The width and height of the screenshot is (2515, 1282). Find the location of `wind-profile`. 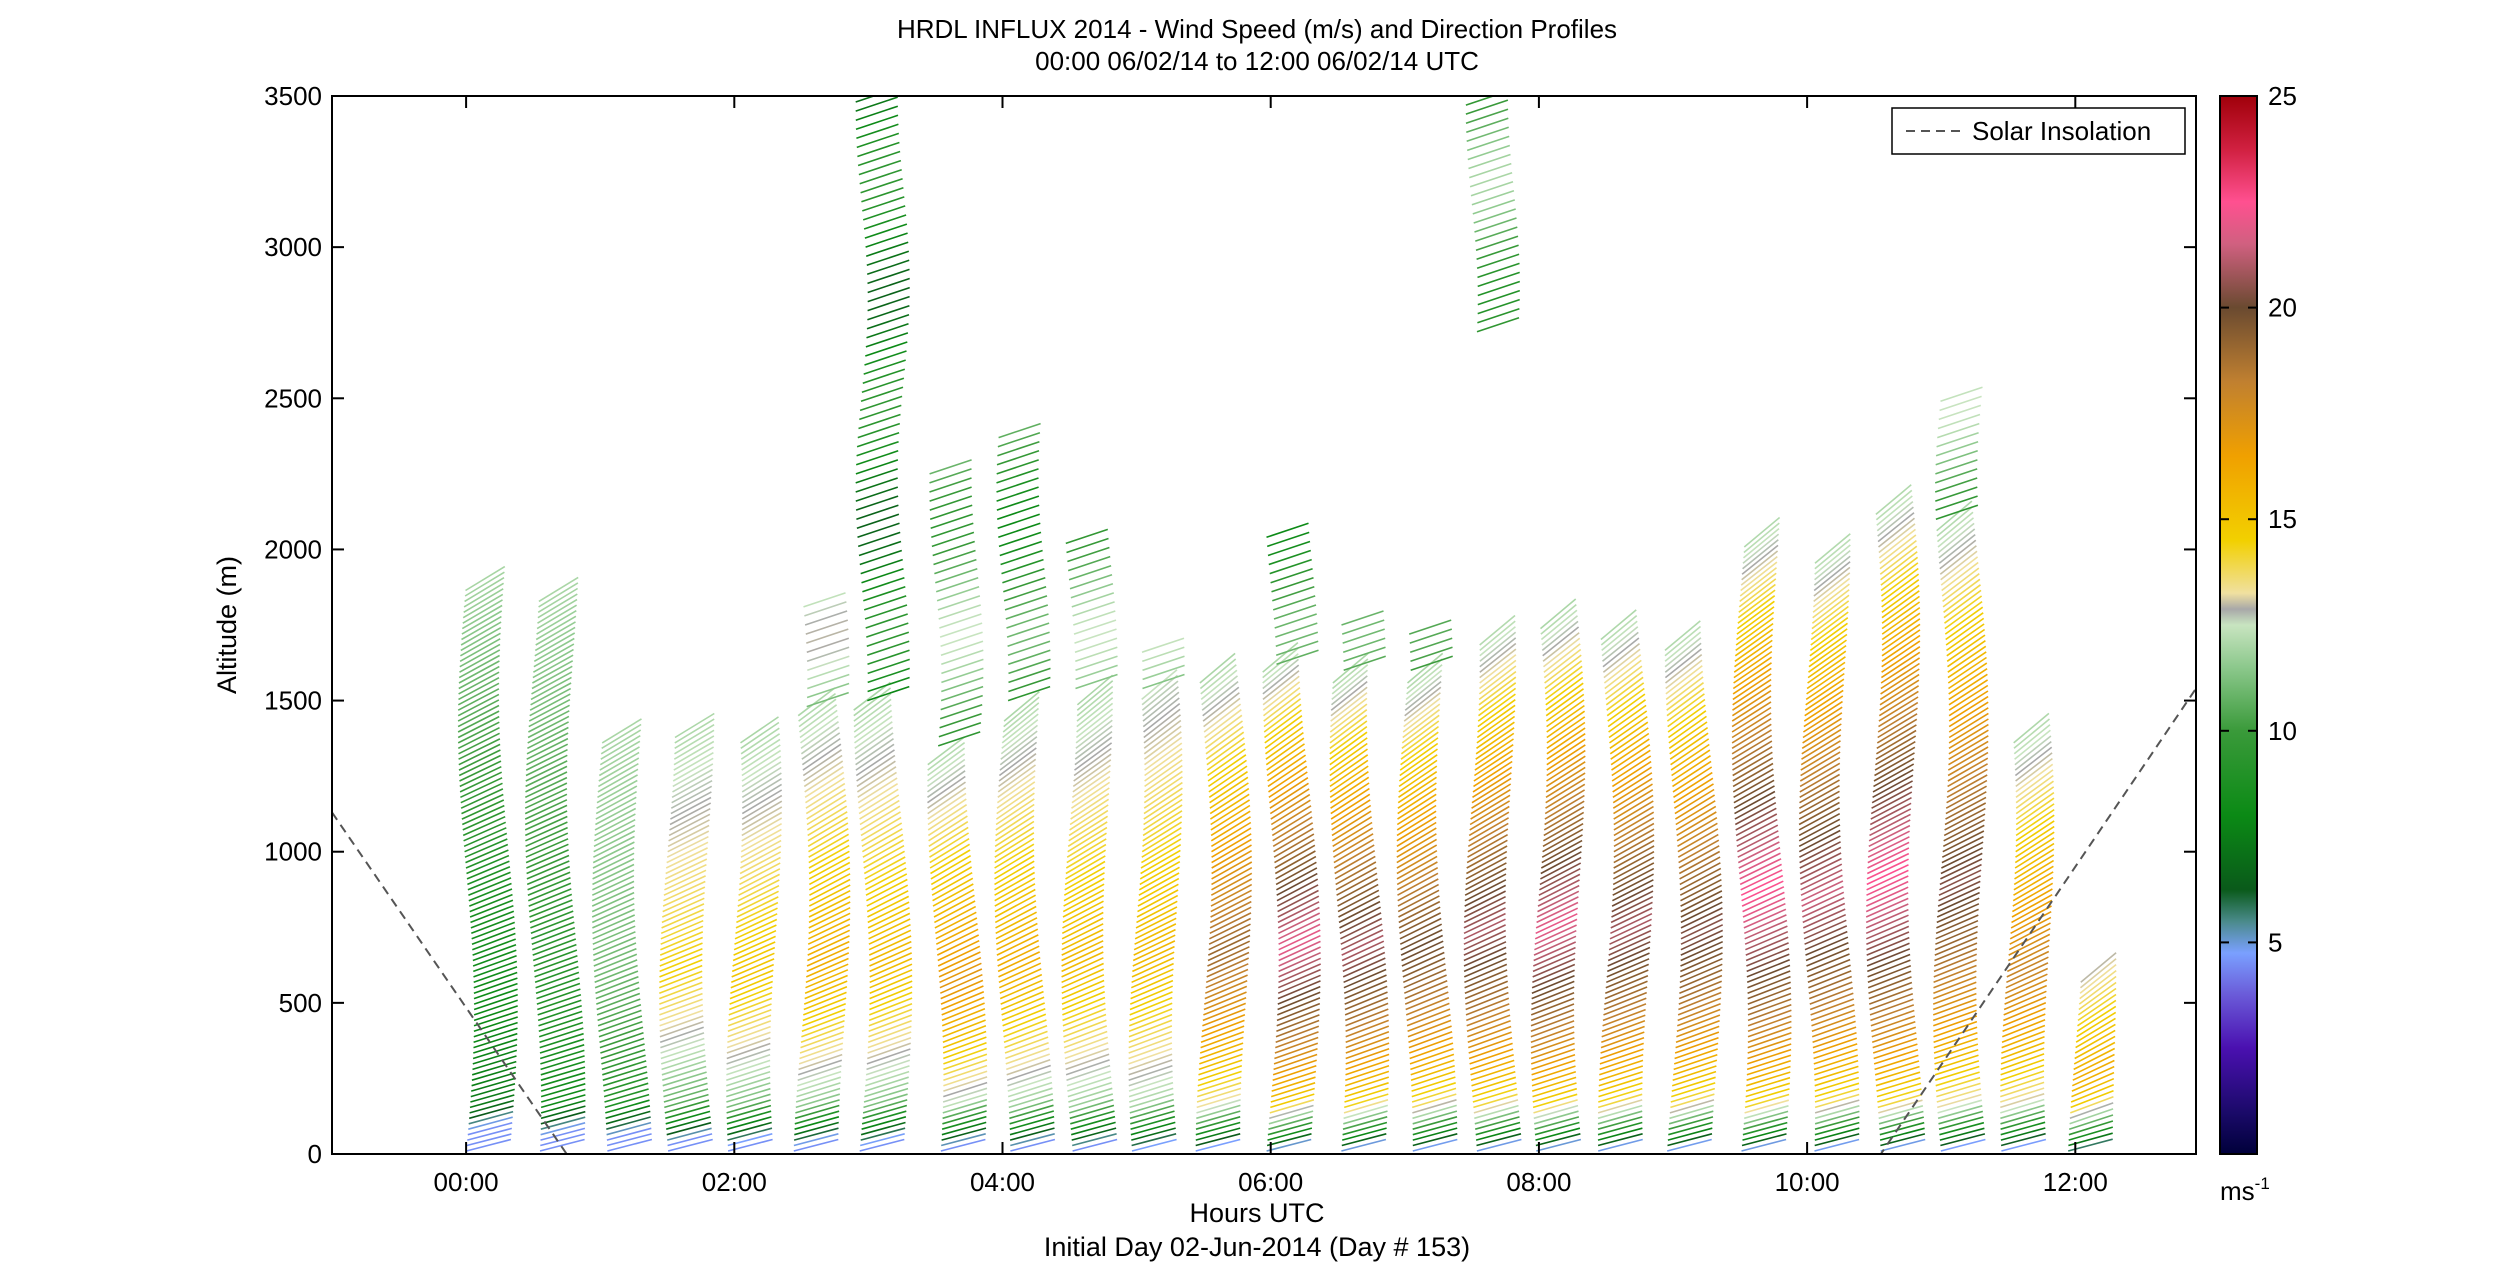

wind-profile is located at coordinates (2092, 1052).